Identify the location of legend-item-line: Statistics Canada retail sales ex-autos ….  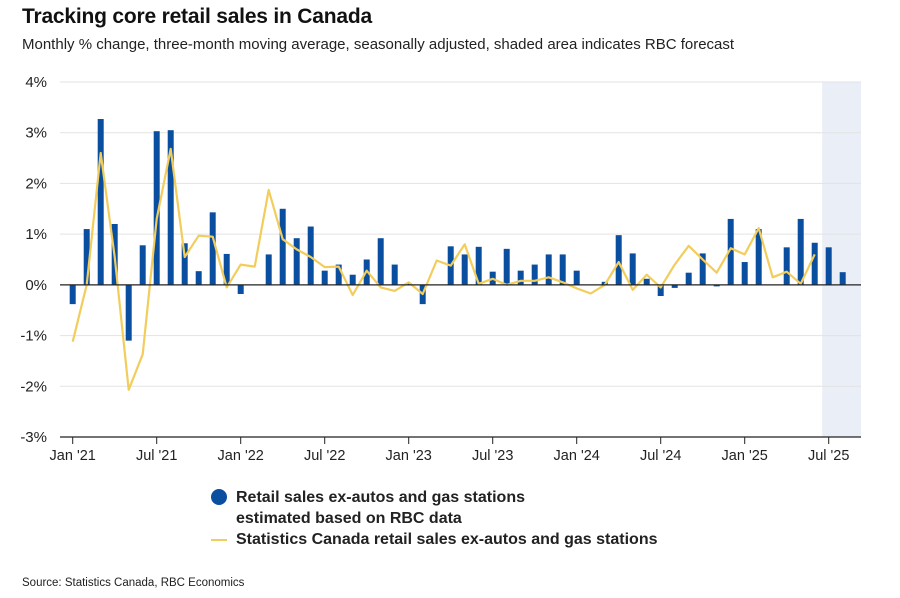
(434, 539).